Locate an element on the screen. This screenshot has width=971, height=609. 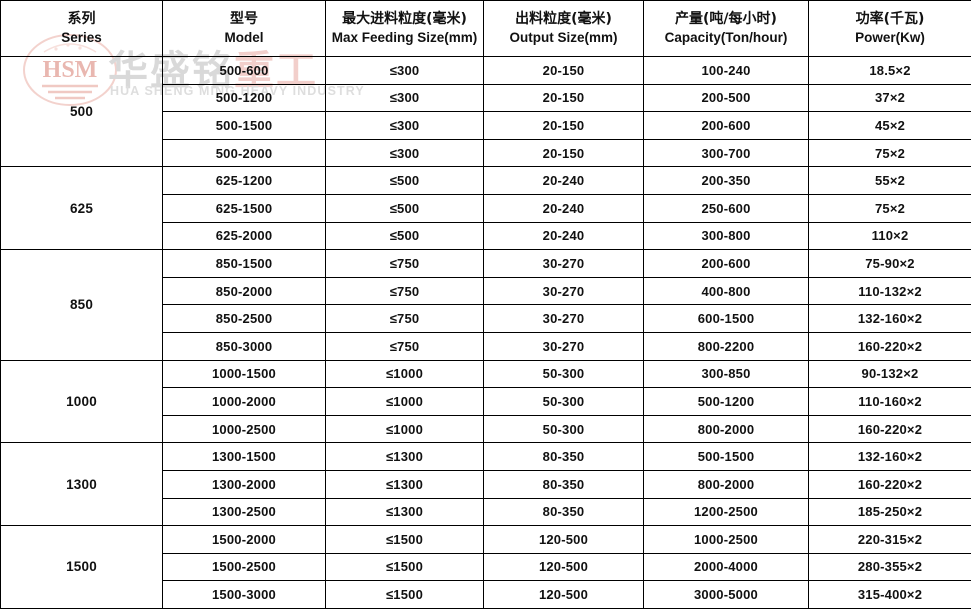
cell-model: 1500-2000 is located at coordinates (244, 540).